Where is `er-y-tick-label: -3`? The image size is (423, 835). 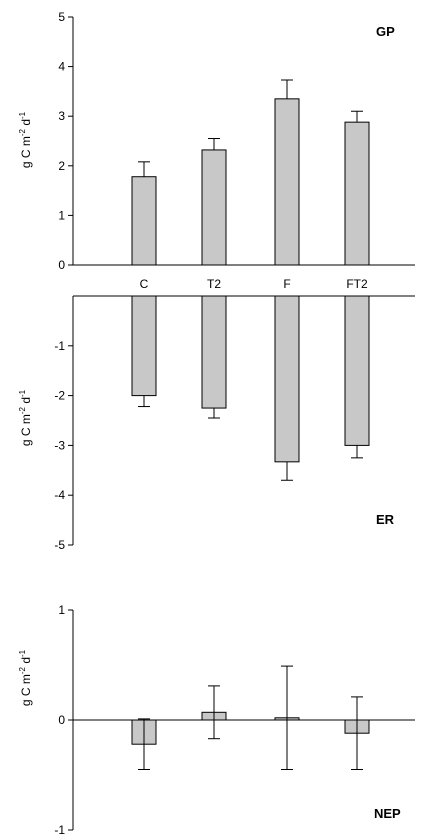 er-y-tick-label: -3 is located at coordinates (59, 445).